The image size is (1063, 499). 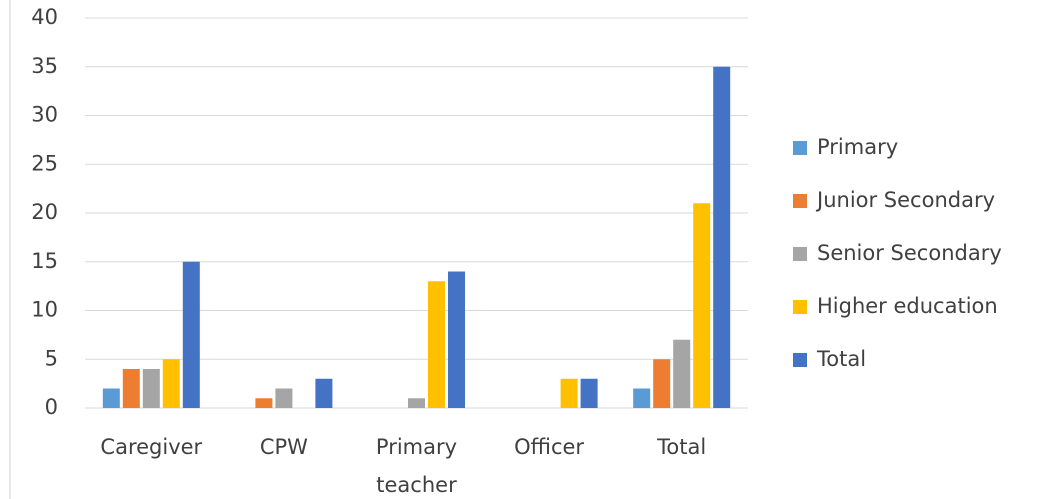 I want to click on legend-label: Junior Secondary, so click(x=905, y=200).